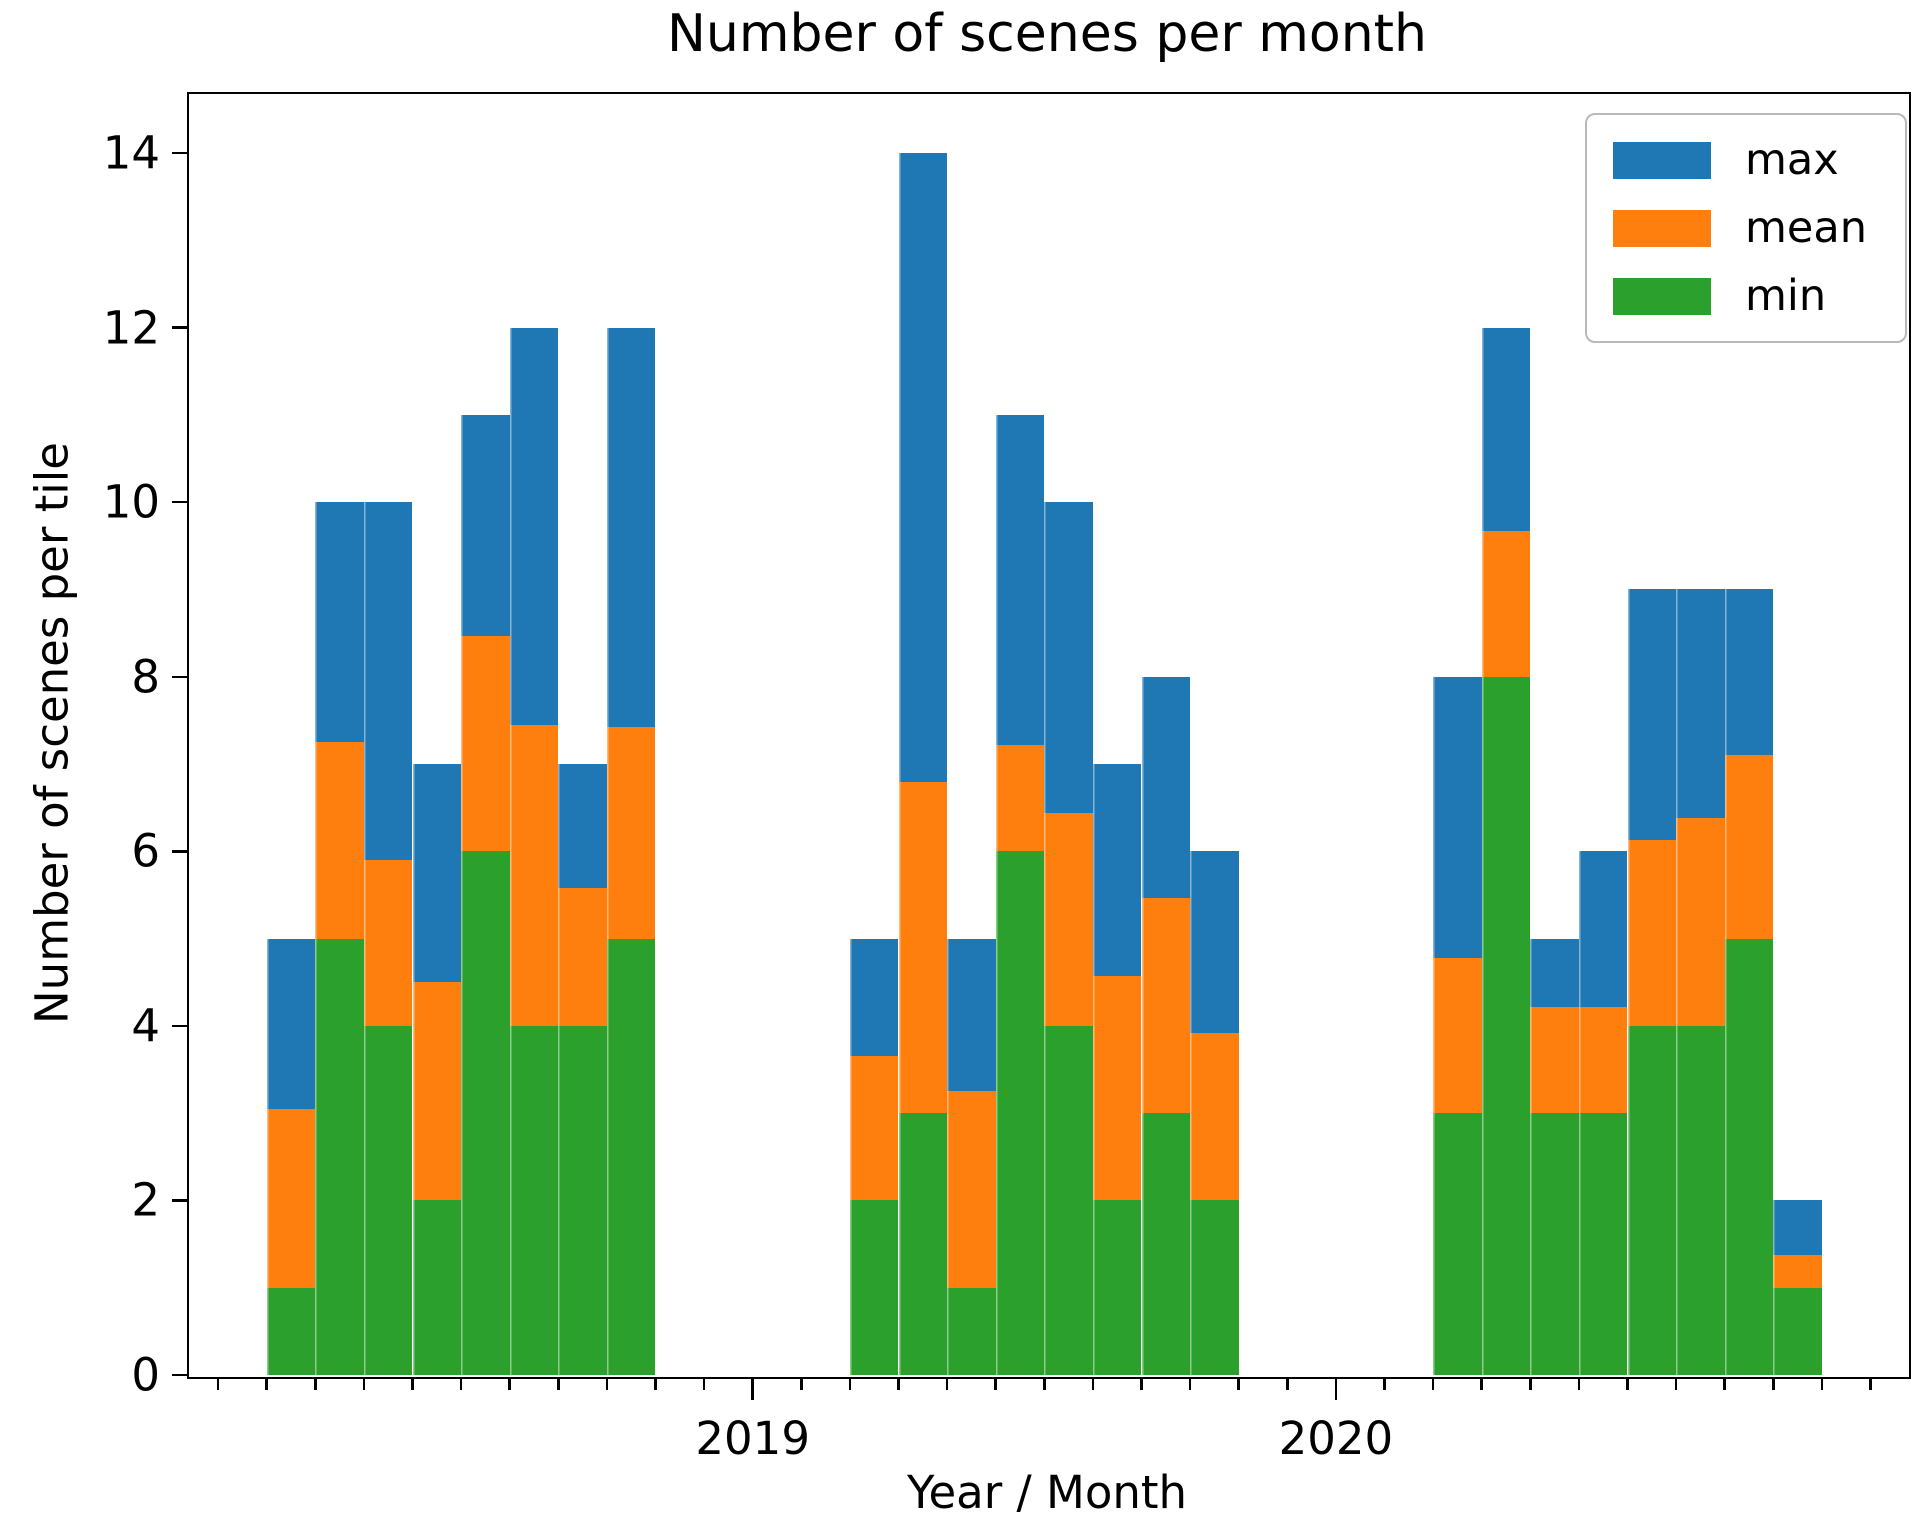 The width and height of the screenshot is (1924, 1540). What do you see at coordinates (145, 851) in the screenshot?
I see `y-tick-label: 6` at bounding box center [145, 851].